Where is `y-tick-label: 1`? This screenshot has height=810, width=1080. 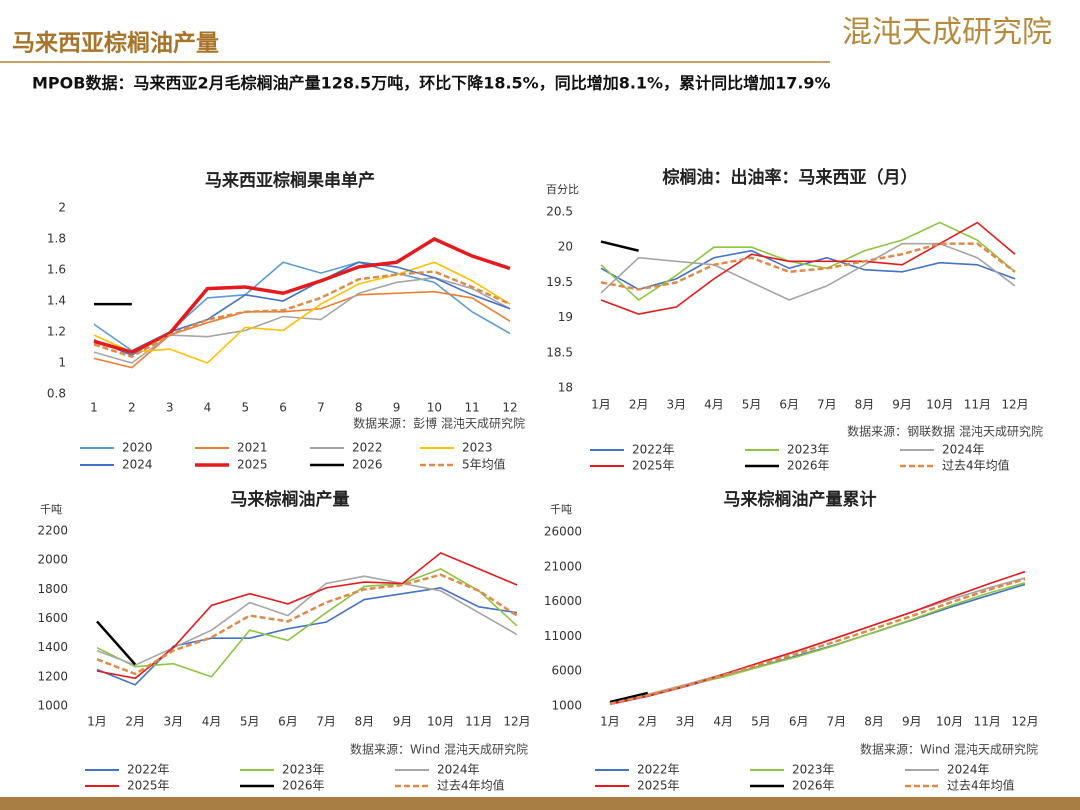 y-tick-label: 1 is located at coordinates (62, 363).